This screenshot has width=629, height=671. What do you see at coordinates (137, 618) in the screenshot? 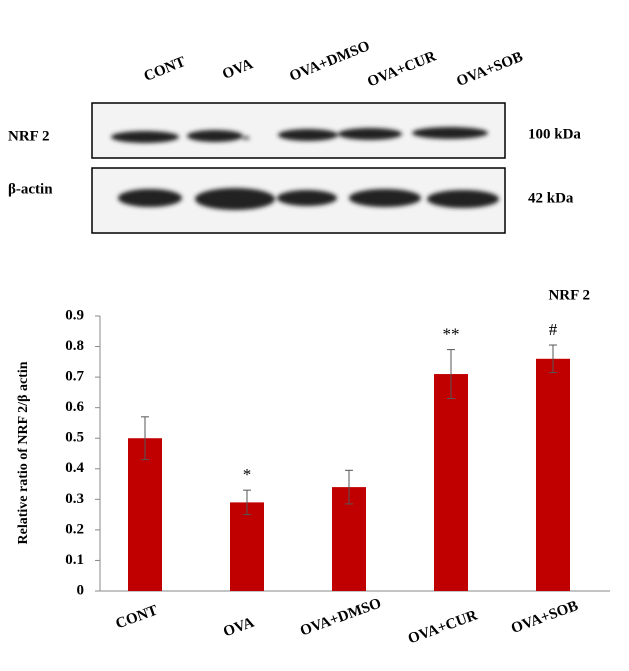
I see `x-tick-label: CONT` at bounding box center [137, 618].